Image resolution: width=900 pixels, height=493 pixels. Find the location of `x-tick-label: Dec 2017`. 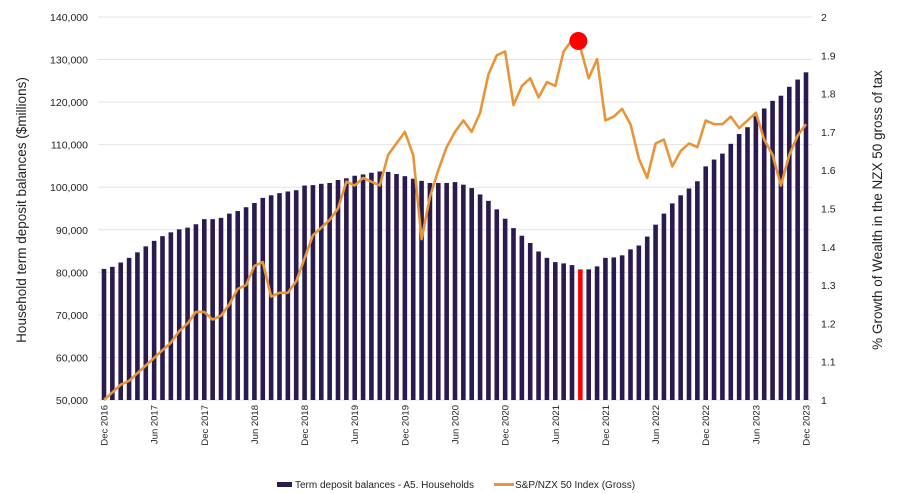

x-tick-label: Dec 2017 is located at coordinates (205, 425).